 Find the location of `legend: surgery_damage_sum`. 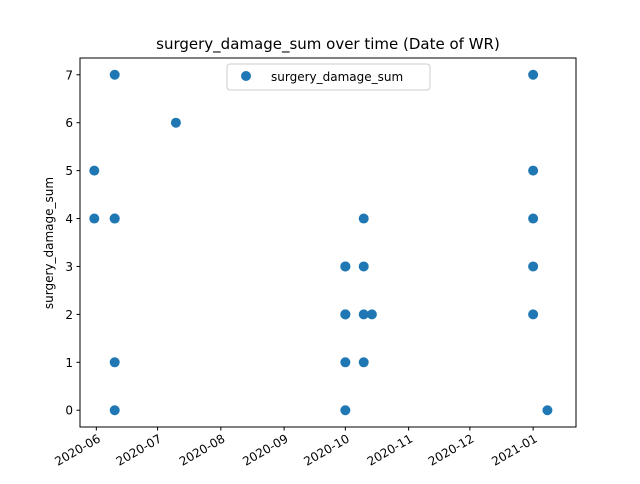

legend: surgery_damage_sum is located at coordinates (328, 77).